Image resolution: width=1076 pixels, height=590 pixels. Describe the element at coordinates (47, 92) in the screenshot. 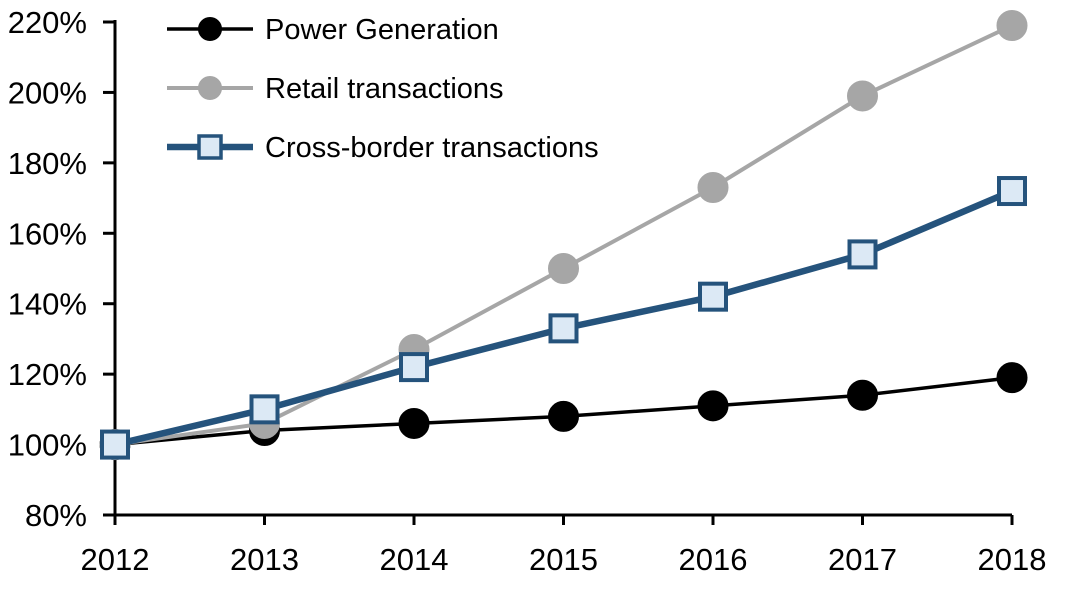

I see `y-tick-label: 200%` at that location.